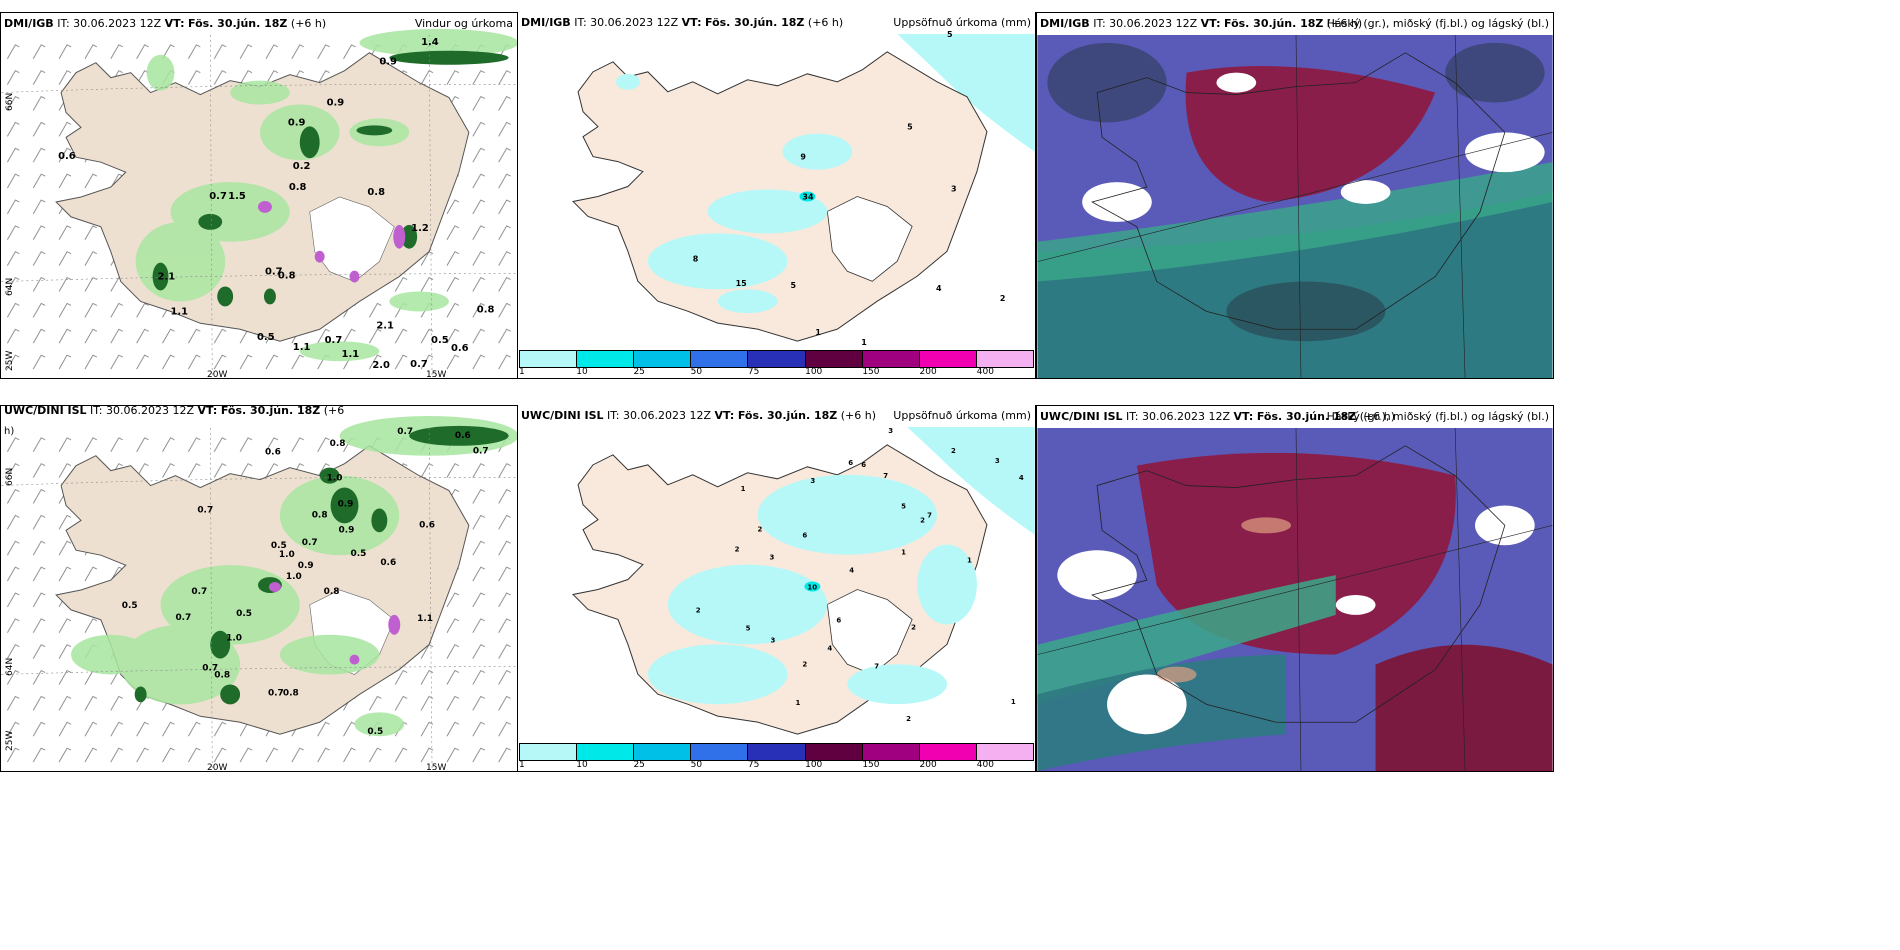  I want to click on legend-color-bar, so click(776, 359).